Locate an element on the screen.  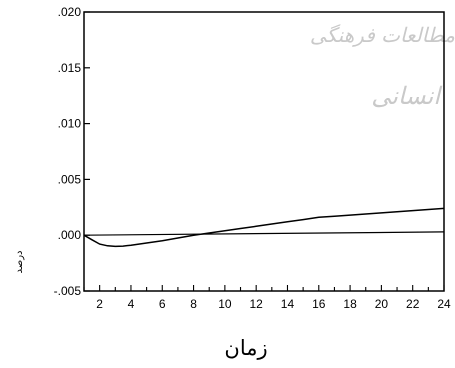
zero-line is located at coordinates (264, 233).